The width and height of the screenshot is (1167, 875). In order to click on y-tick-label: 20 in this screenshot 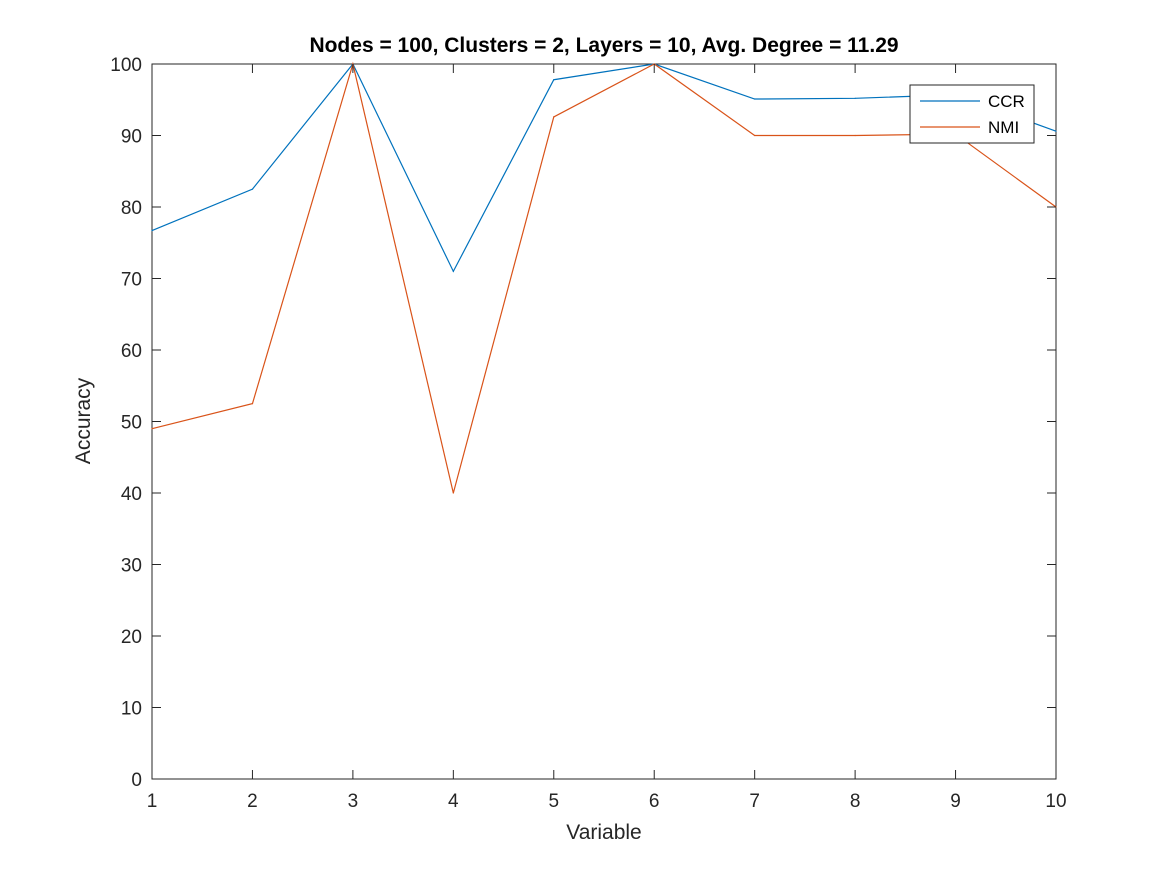, I will do `click(131, 637)`.